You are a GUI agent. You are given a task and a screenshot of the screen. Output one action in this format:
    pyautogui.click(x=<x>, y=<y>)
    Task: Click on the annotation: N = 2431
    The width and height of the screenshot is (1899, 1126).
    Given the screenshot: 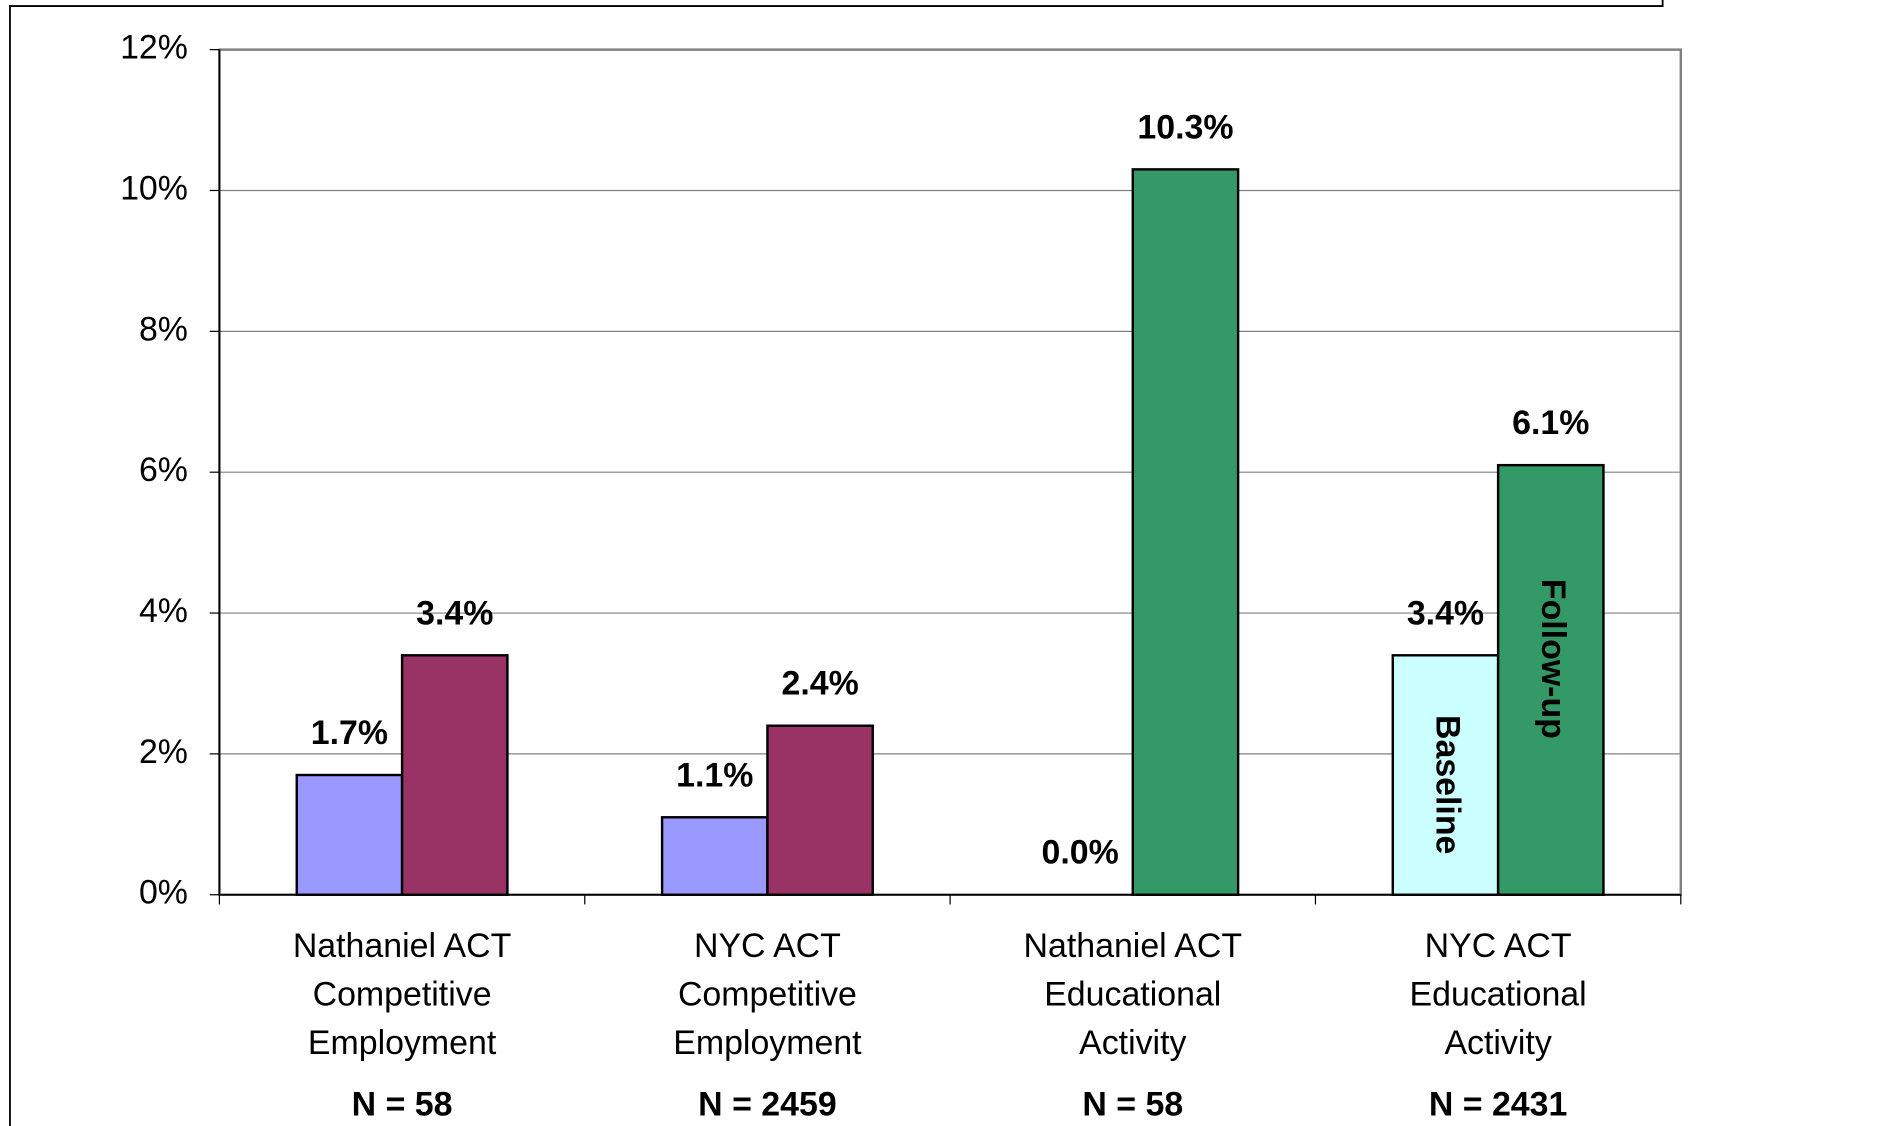 What is the action you would take?
    pyautogui.click(x=1498, y=1105)
    